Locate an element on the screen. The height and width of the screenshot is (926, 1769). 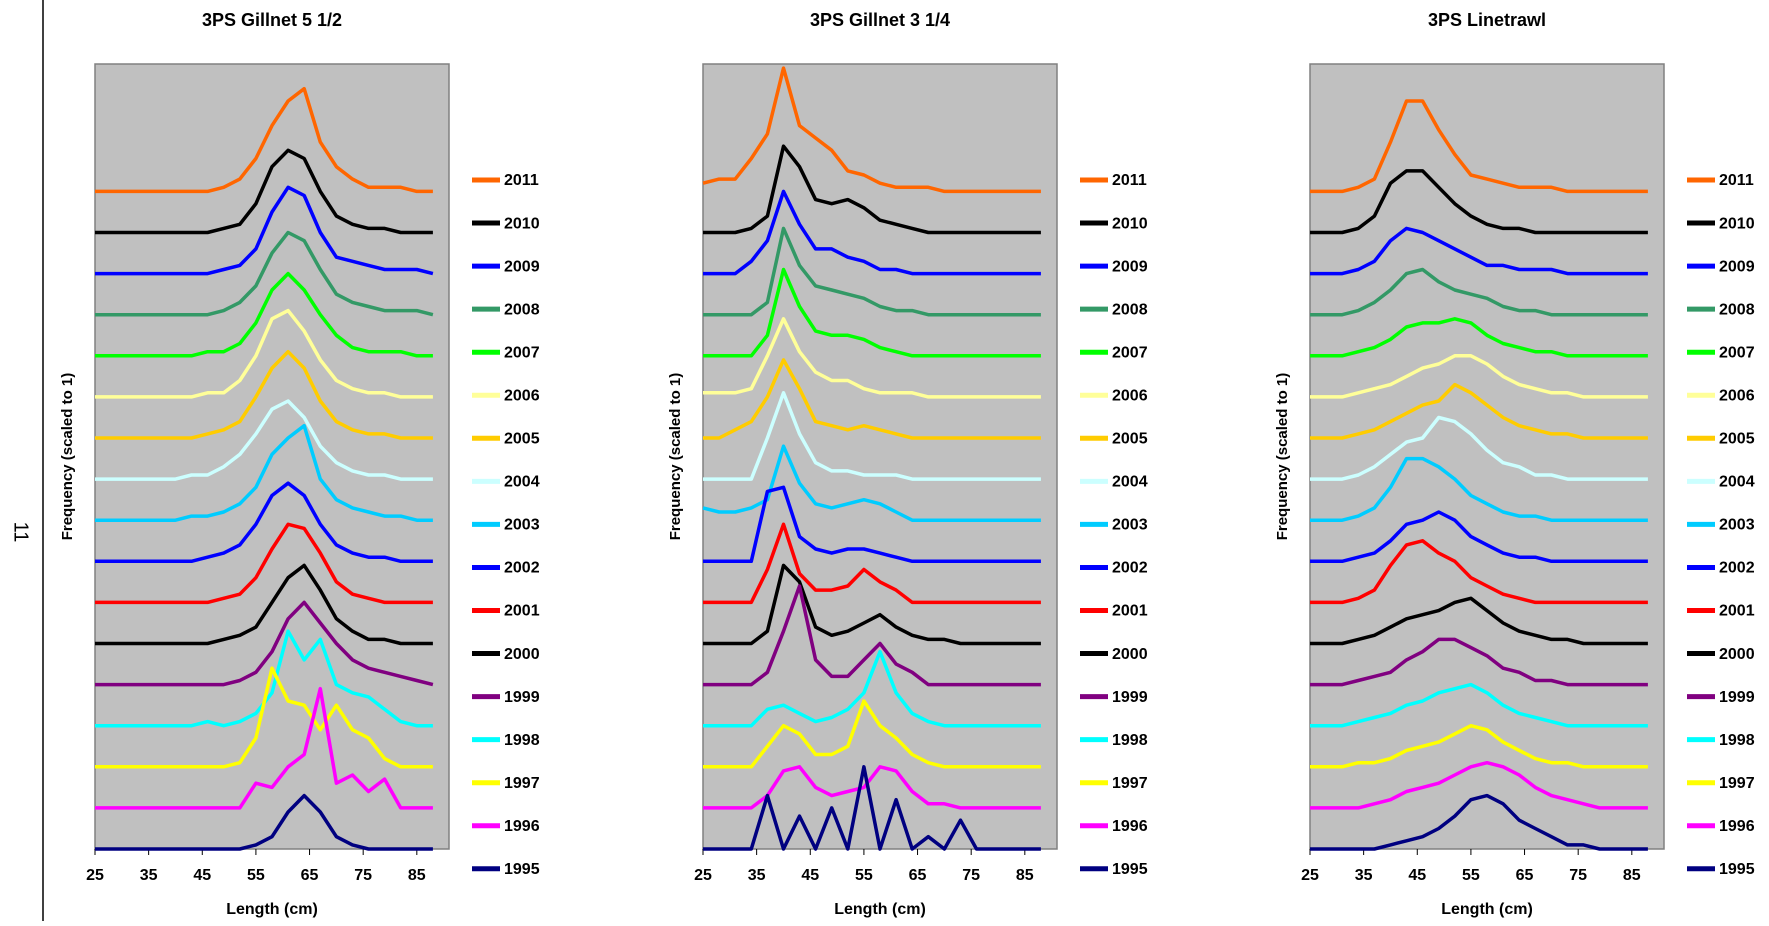
page-number: 11 is located at coordinates (21, 532).